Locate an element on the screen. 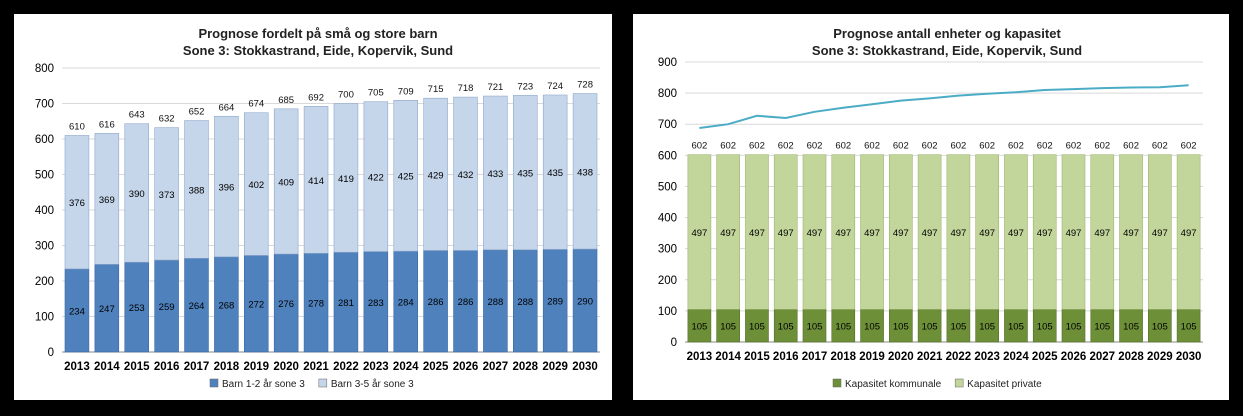 This screenshot has width=1243, height=416. right-x-tick-label: 2020 is located at coordinates (901, 357).